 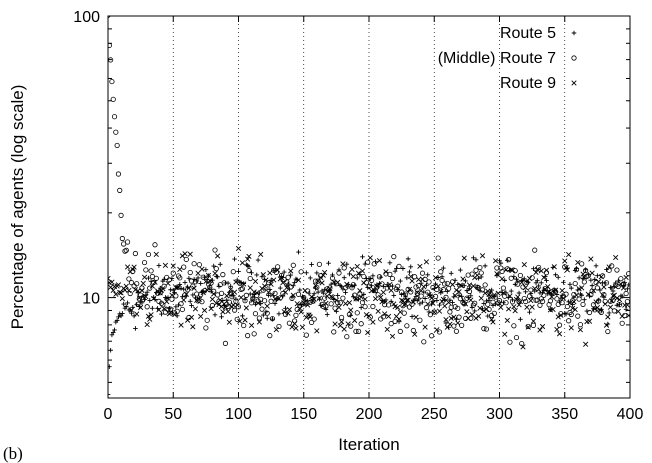 What do you see at coordinates (108, 414) in the screenshot?
I see `x-tick-label: 0` at bounding box center [108, 414].